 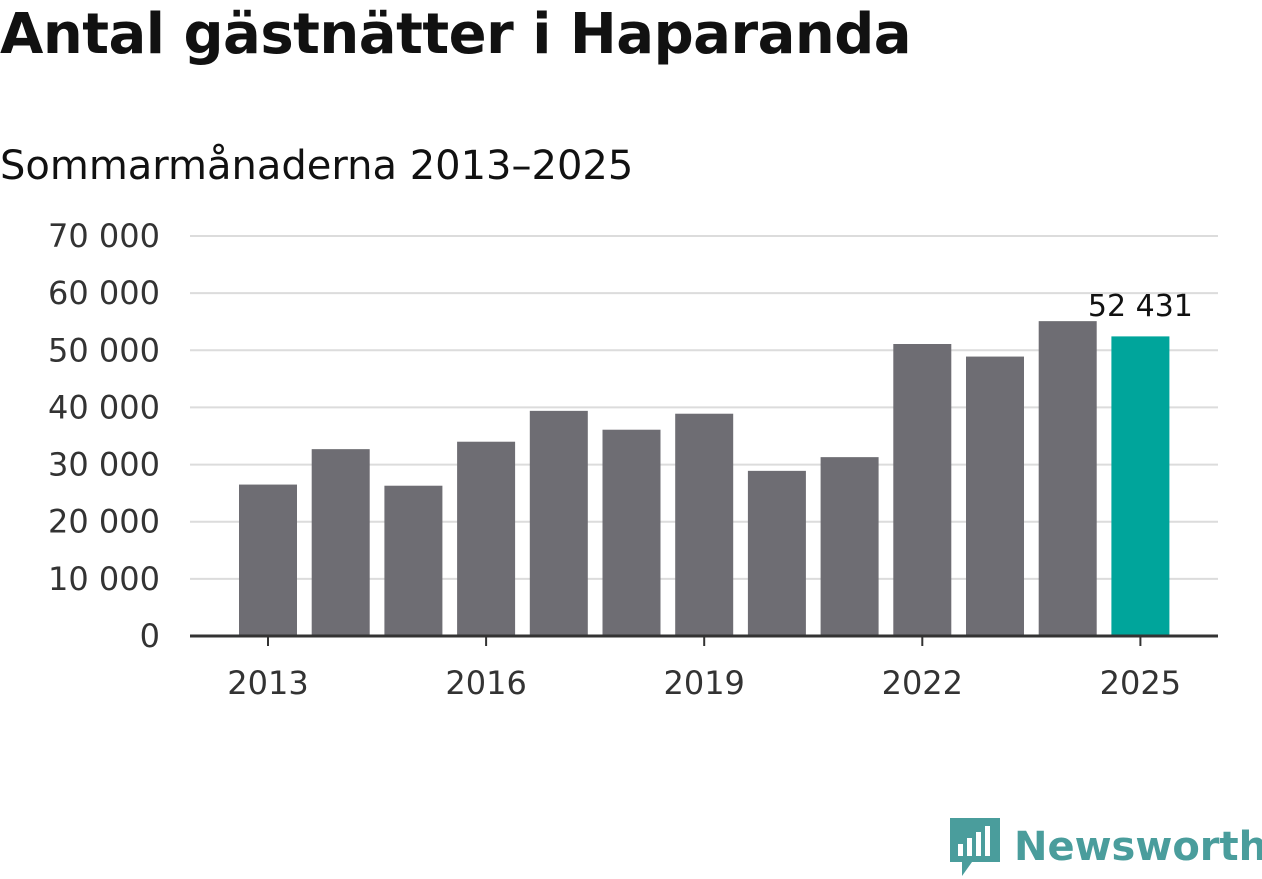 I want to click on chart-title: Antal gästnätter i Haparanda, so click(x=456, y=34).